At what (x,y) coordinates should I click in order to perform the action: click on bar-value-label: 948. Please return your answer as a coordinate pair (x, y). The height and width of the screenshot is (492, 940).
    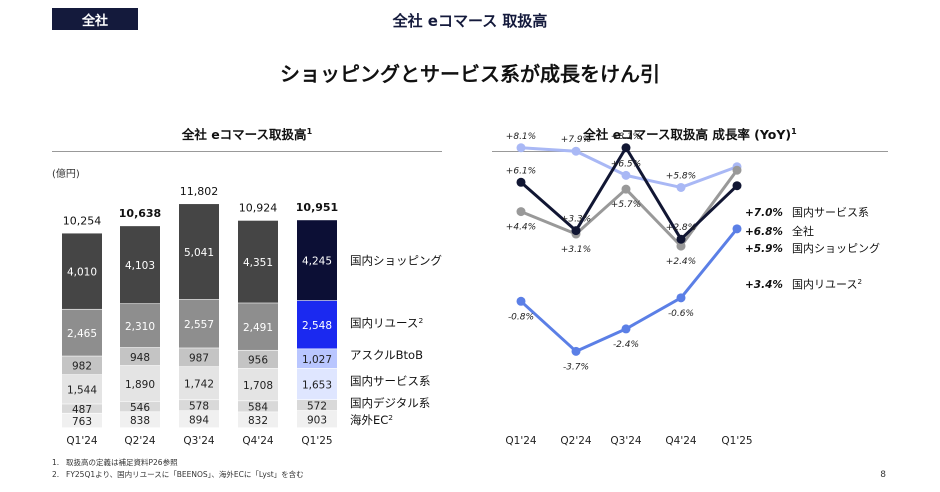
    Looking at the image, I should click on (140, 358).